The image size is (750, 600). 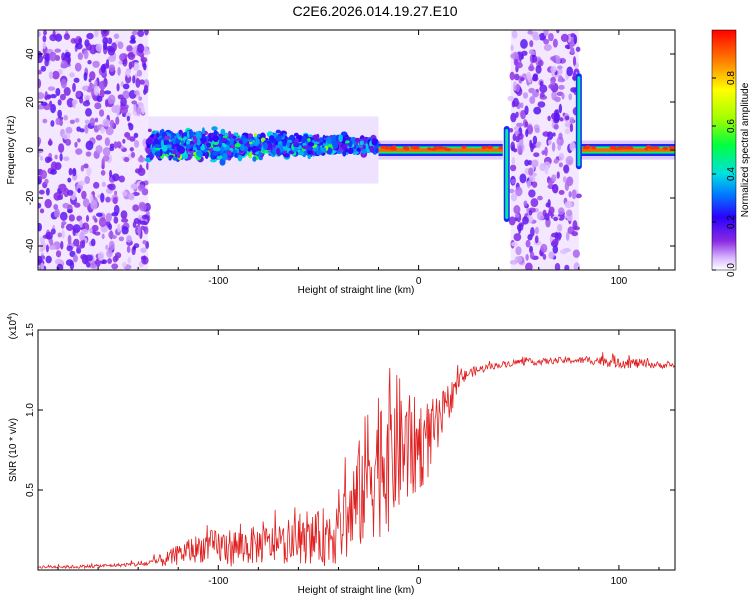 I want to click on colorbar-gradient, so click(x=724, y=150).